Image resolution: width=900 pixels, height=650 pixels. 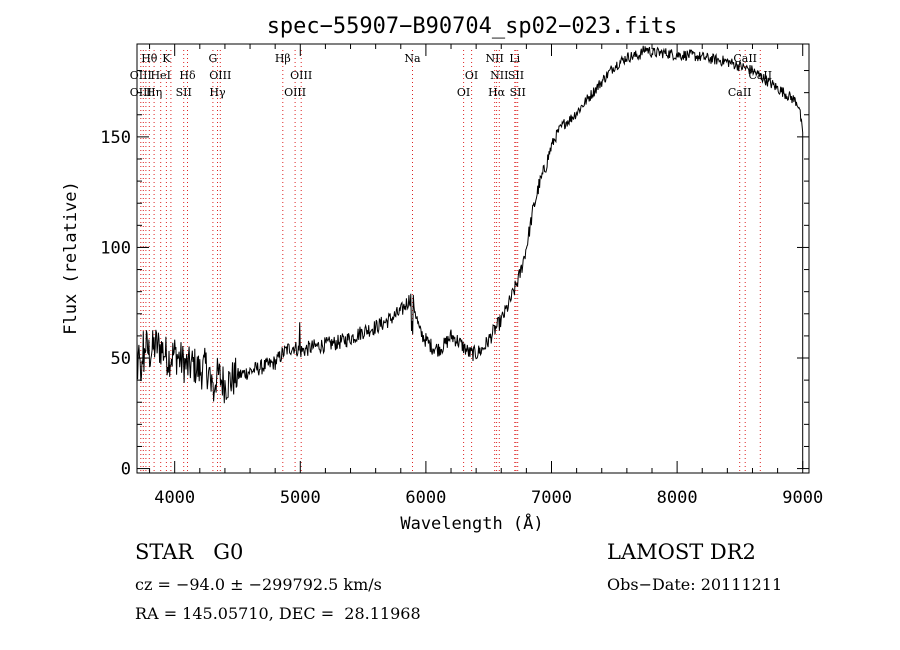 What do you see at coordinates (412, 58) in the screenshot?
I see `line-label: Na` at bounding box center [412, 58].